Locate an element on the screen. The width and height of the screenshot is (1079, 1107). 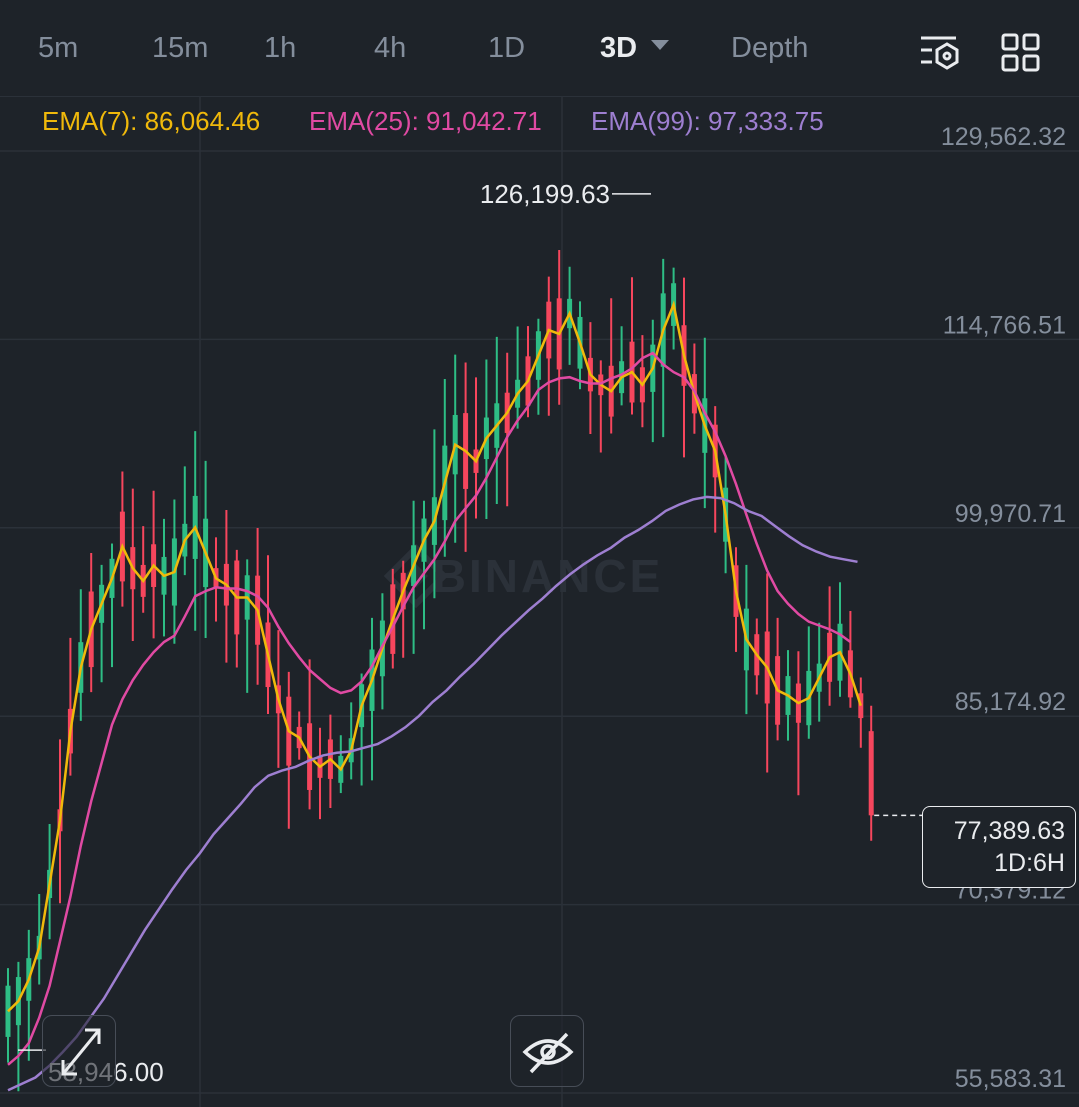
hide-indicators-button is located at coordinates (547, 1051).